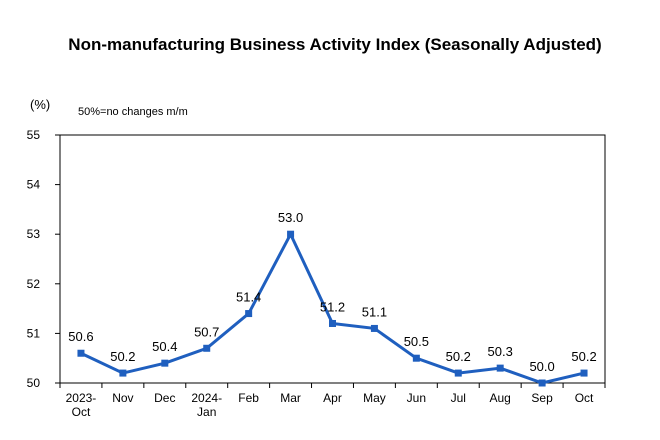 This screenshot has height=440, width=660. Describe the element at coordinates (332, 398) in the screenshot. I see `x-tick-label: Apr` at that location.